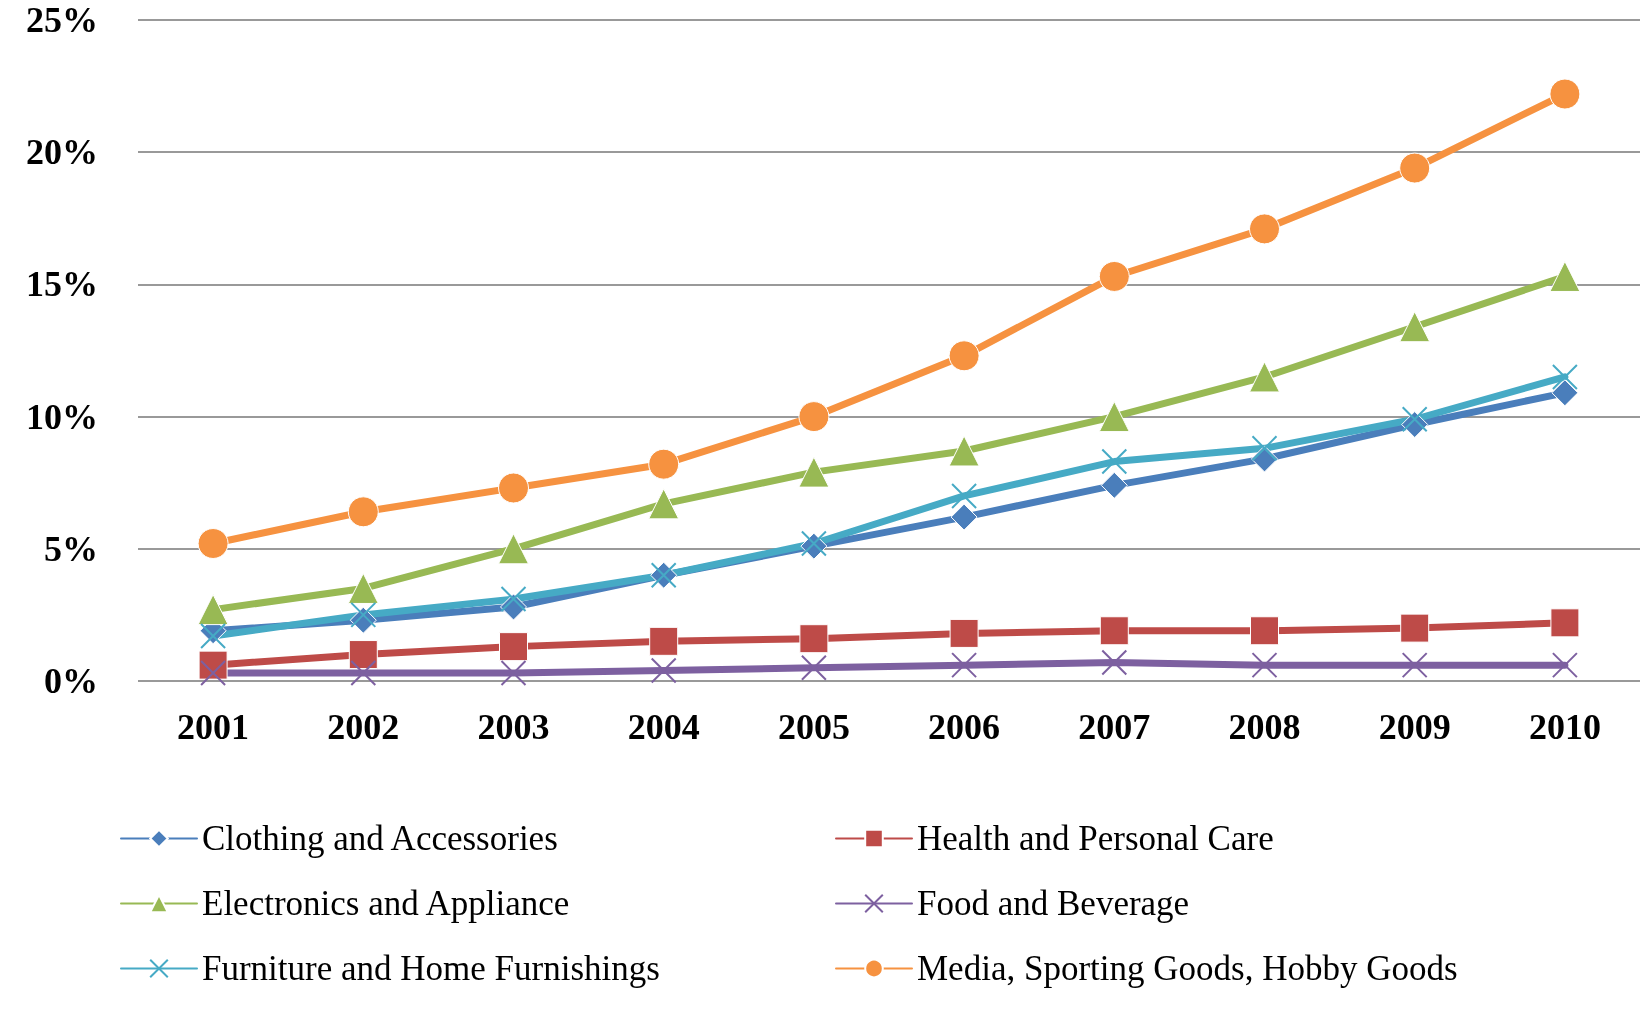  Describe the element at coordinates (62, 152) in the screenshot. I see `y-tick-label: 20%` at that location.